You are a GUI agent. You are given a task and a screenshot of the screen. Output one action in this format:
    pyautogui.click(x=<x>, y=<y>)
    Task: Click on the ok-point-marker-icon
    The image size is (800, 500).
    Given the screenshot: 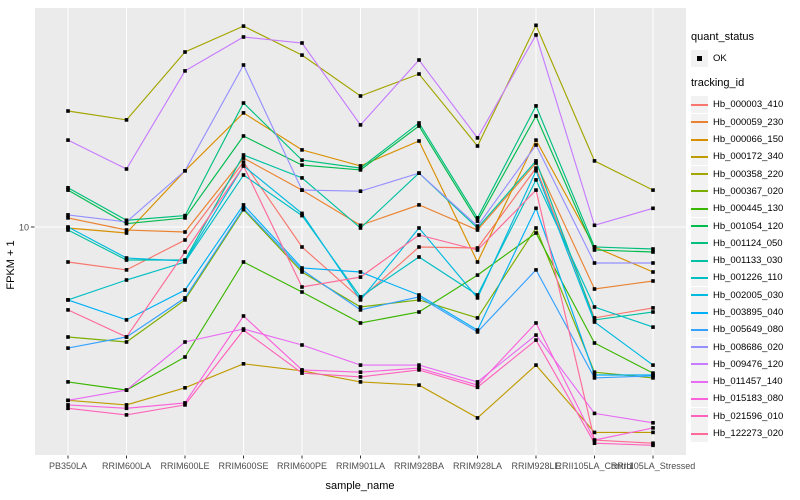 What is the action you would take?
    pyautogui.click(x=699, y=58)
    